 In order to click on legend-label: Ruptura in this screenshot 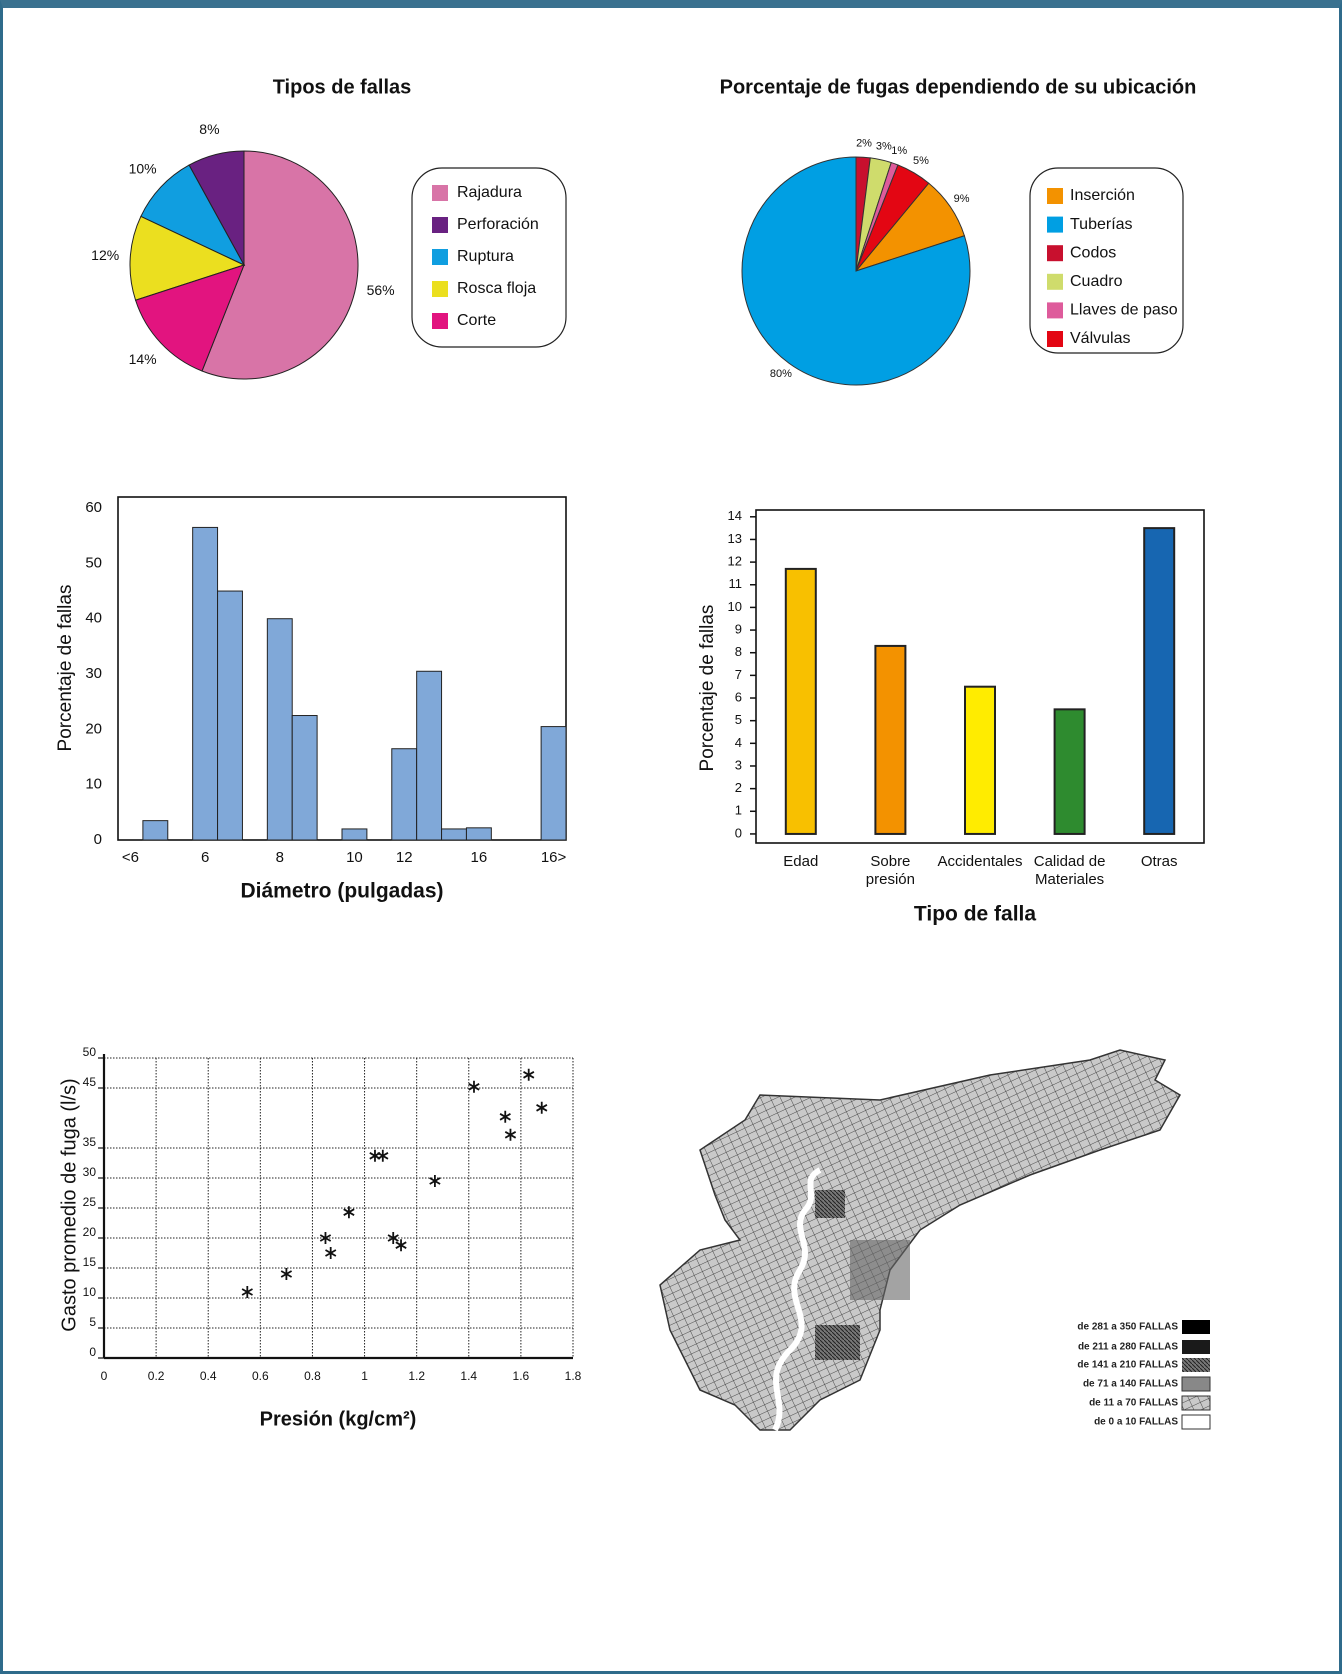, I will do `click(485, 256)`.